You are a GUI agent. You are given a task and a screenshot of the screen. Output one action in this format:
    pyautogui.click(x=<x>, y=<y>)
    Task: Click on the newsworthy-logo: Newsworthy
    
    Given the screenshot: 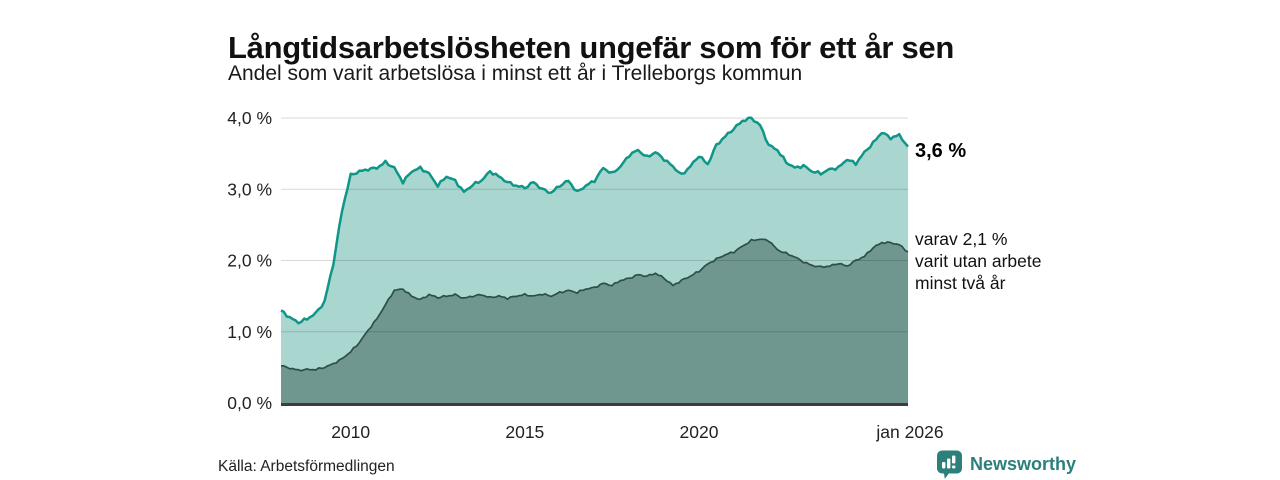 What is the action you would take?
    pyautogui.click(x=1006, y=465)
    